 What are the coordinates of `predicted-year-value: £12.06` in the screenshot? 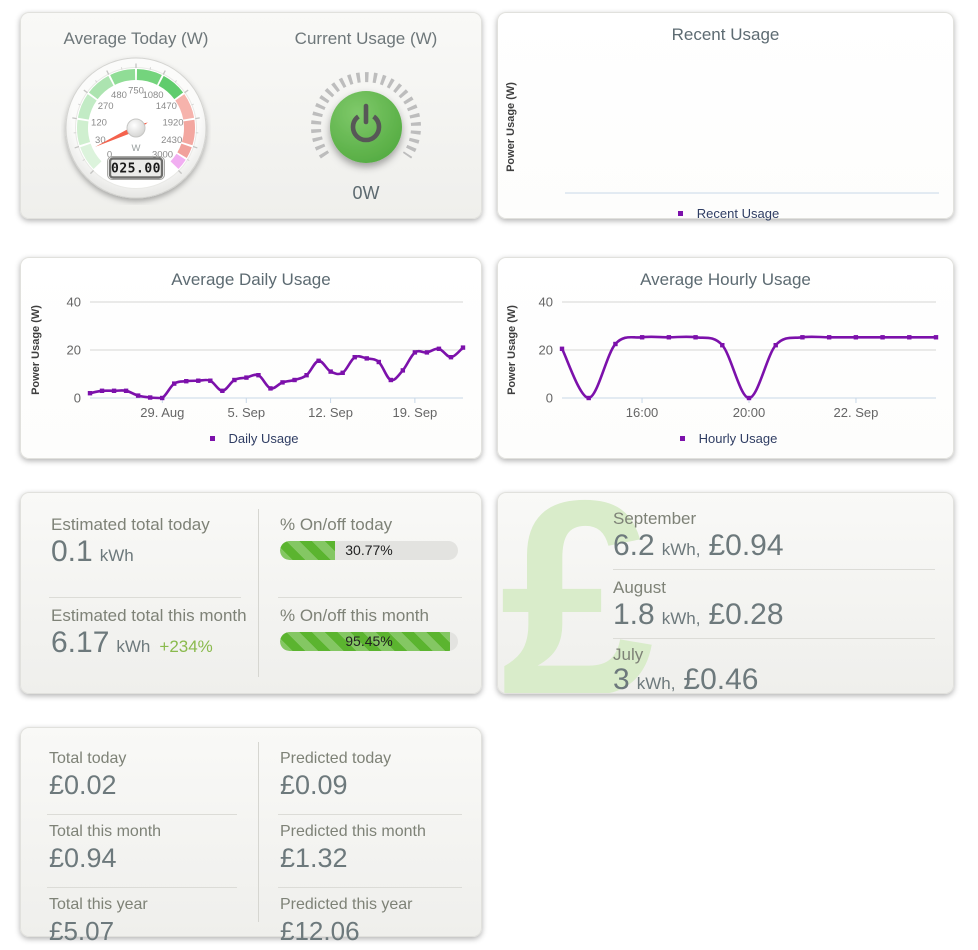 It's located at (320, 931).